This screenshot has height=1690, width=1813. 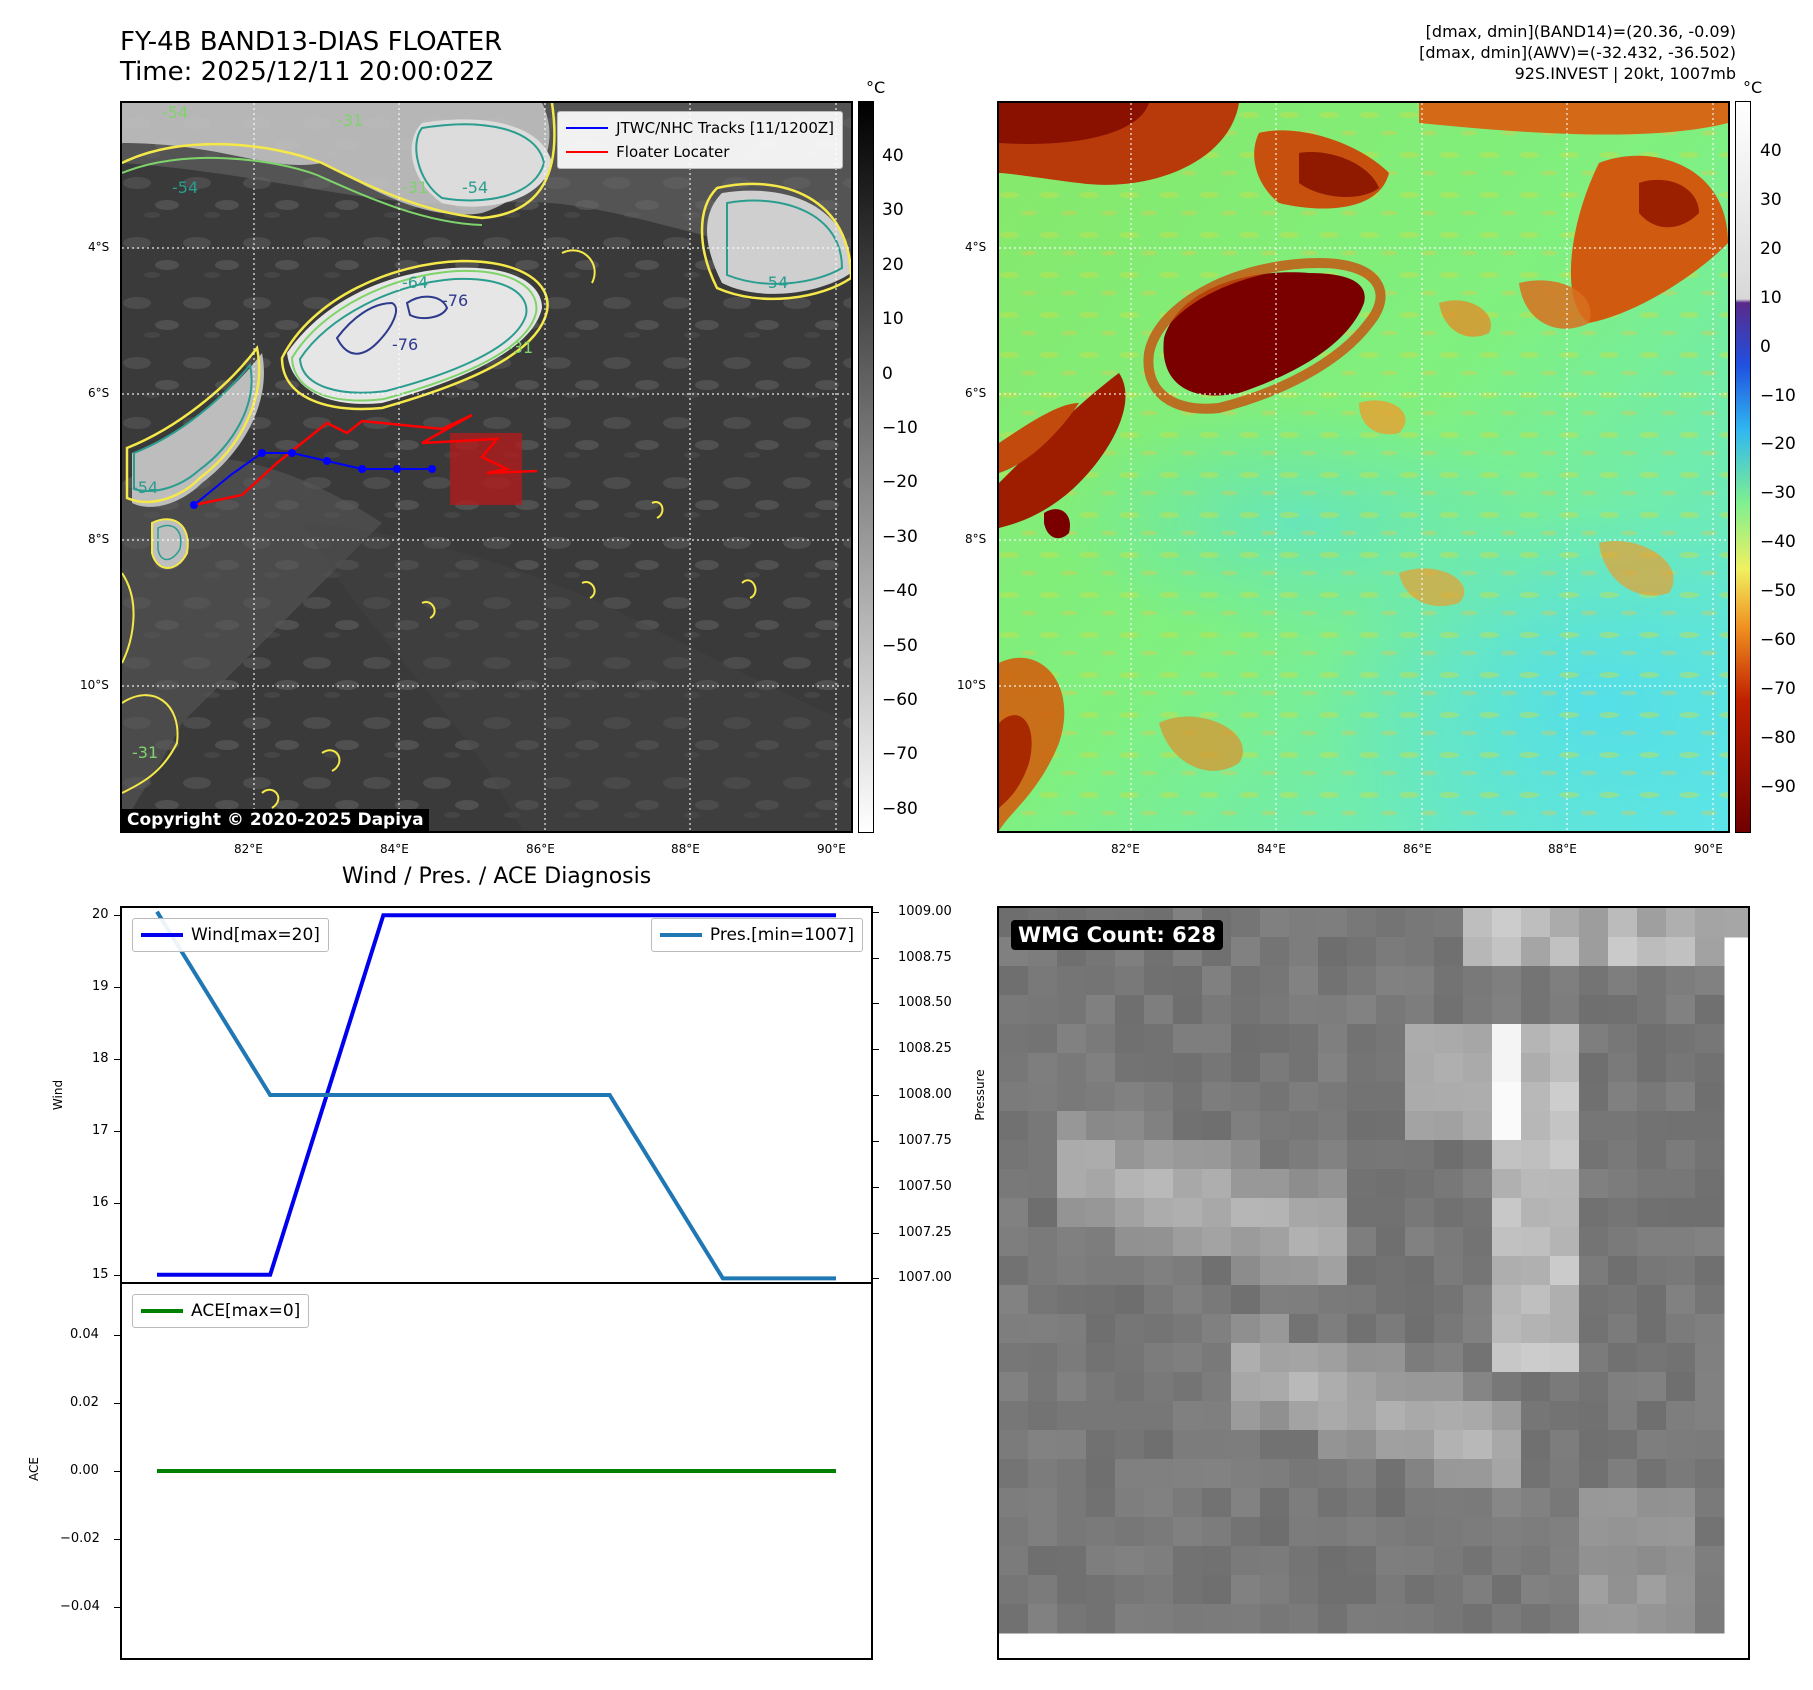 I want to click on wind-pressure-plot, so click(x=495, y=1095).